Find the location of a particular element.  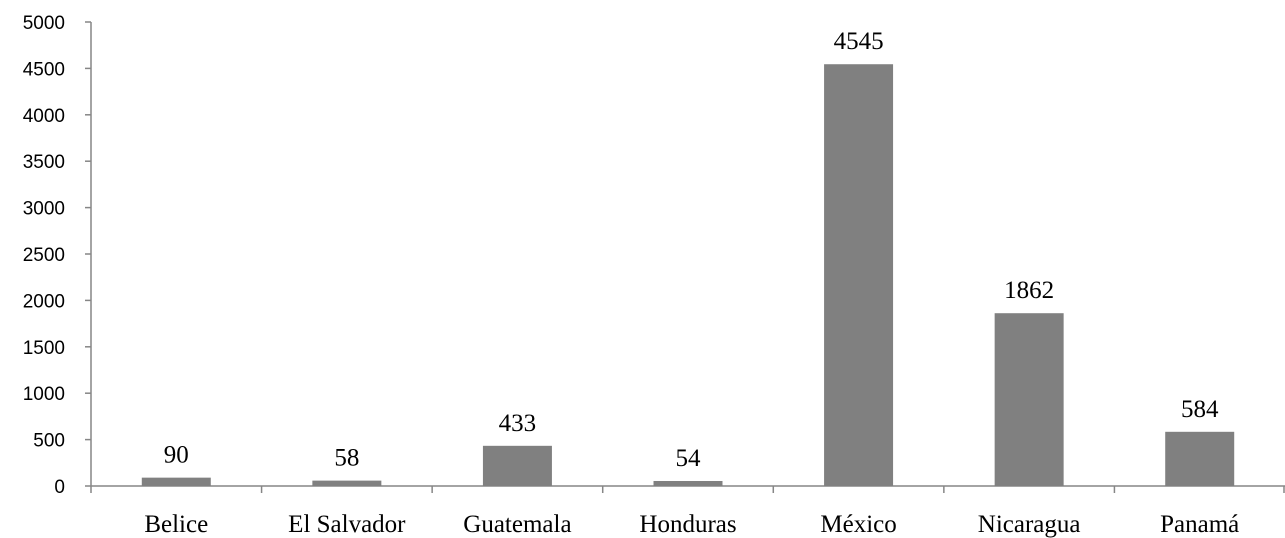

y-tick-label: 2000 is located at coordinates (44, 301).